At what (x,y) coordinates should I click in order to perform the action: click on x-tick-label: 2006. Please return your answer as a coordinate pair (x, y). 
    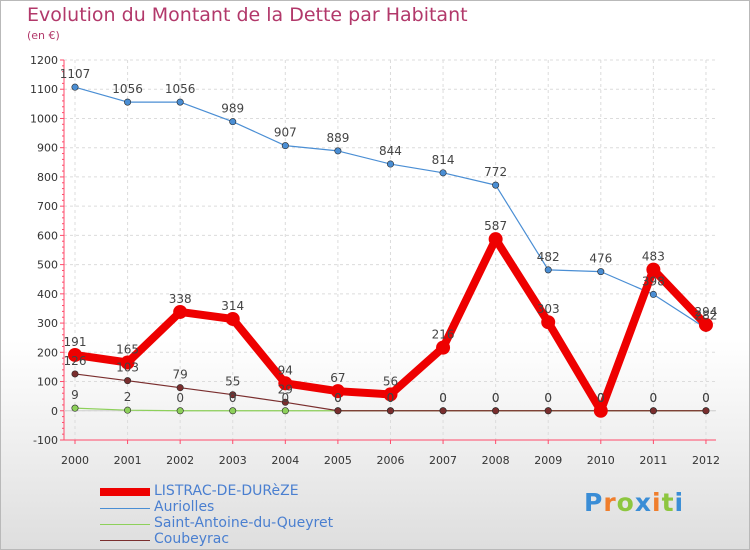
    Looking at the image, I should click on (390, 460).